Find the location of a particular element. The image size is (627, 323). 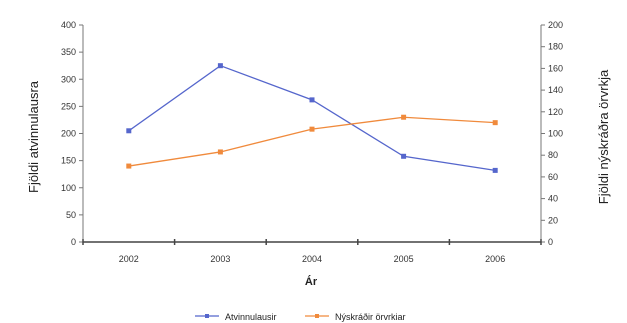

y-left-tick-label: 100 is located at coordinates (68, 188).